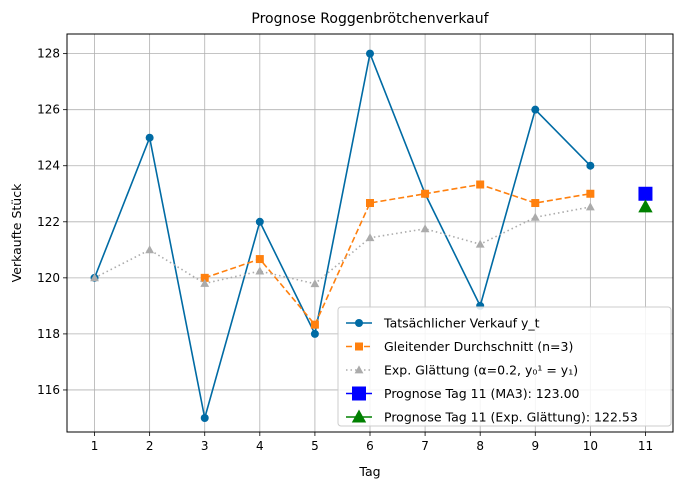 The image size is (689, 490). What do you see at coordinates (16, 232) in the screenshot?
I see `y-axis-label: Verkaufte Stück` at bounding box center [16, 232].